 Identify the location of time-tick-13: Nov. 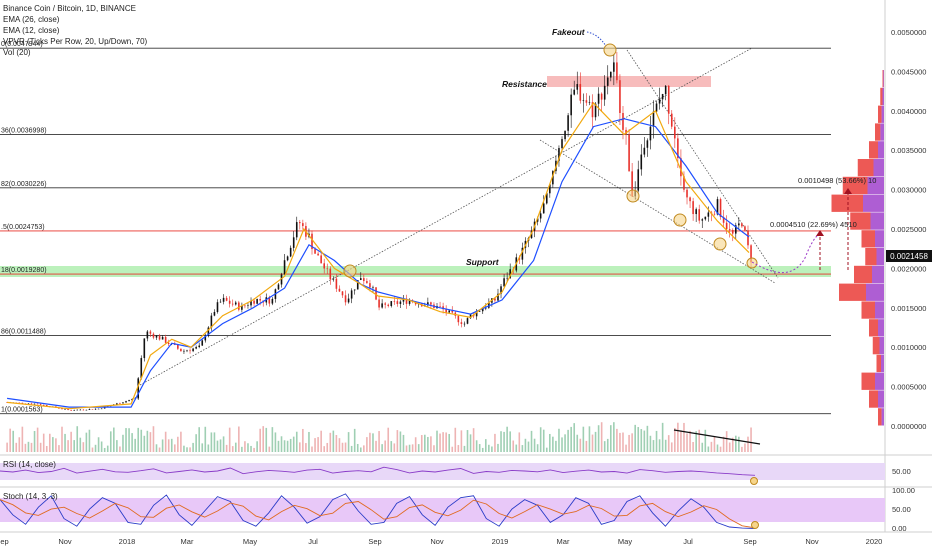
(812, 541).